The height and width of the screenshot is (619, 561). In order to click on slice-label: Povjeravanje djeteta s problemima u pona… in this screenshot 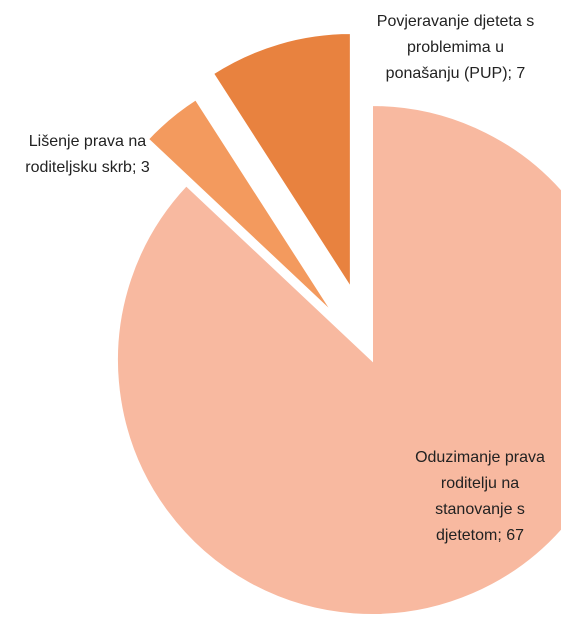, I will do `click(455, 47)`.